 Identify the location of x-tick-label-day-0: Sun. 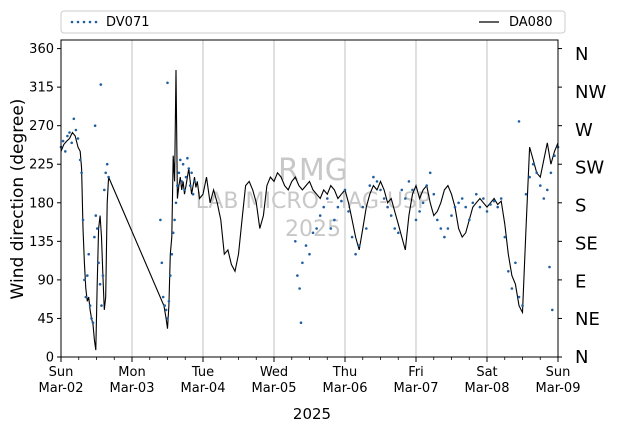
(61, 372).